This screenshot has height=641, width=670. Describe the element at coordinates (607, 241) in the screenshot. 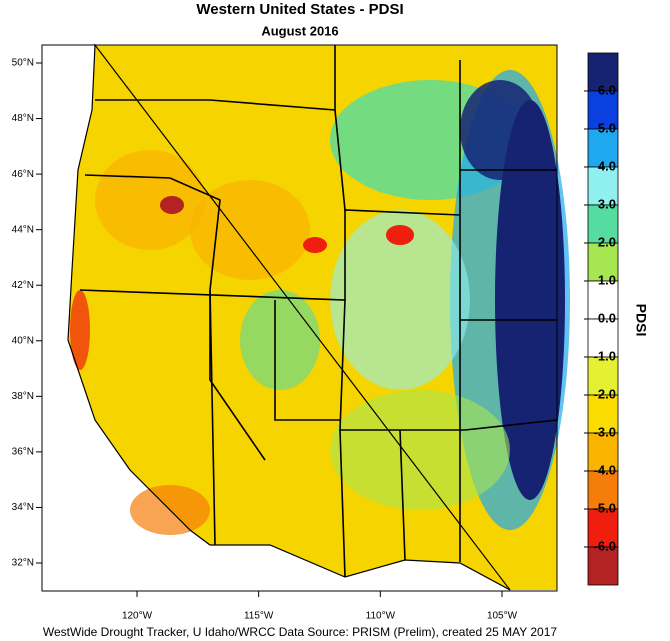

I see `colorbar-label: 2.0` at that location.